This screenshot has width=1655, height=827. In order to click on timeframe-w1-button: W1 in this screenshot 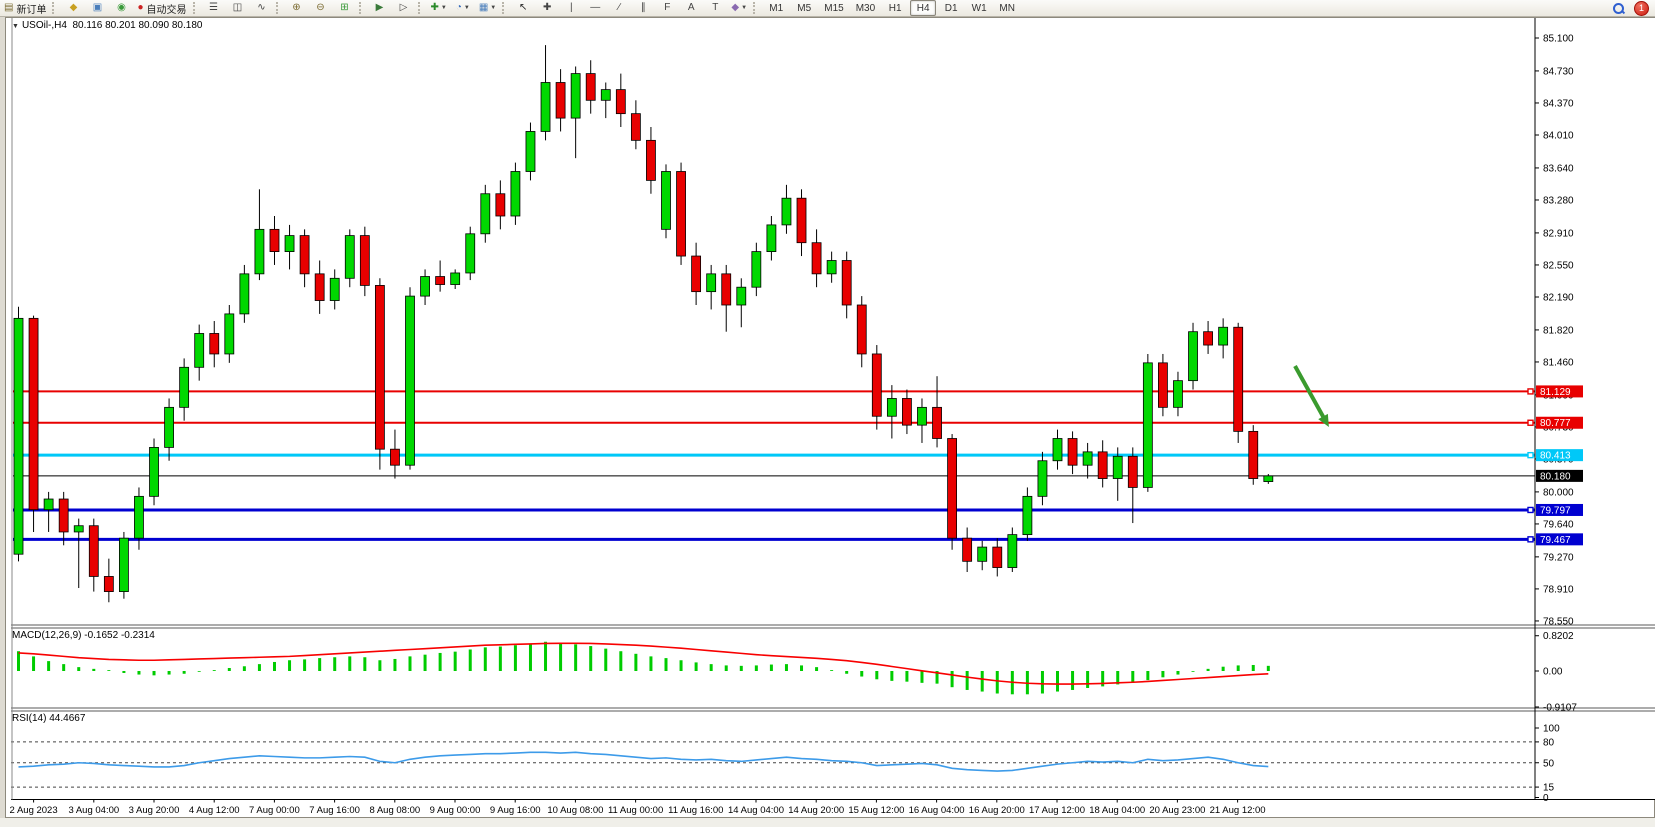, I will do `click(979, 8)`.